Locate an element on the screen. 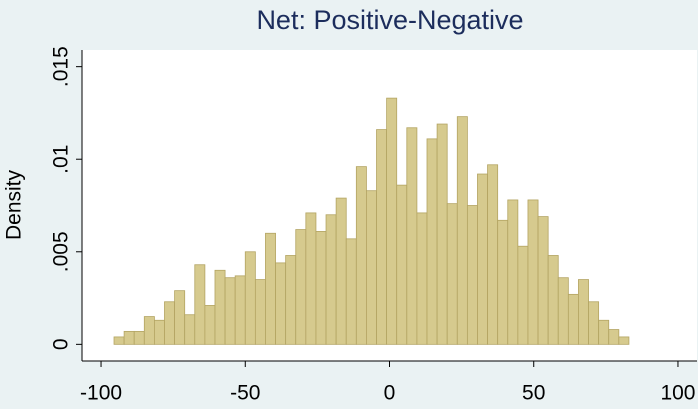 The width and height of the screenshot is (698, 409). y-axis-label: Density is located at coordinates (14, 204).